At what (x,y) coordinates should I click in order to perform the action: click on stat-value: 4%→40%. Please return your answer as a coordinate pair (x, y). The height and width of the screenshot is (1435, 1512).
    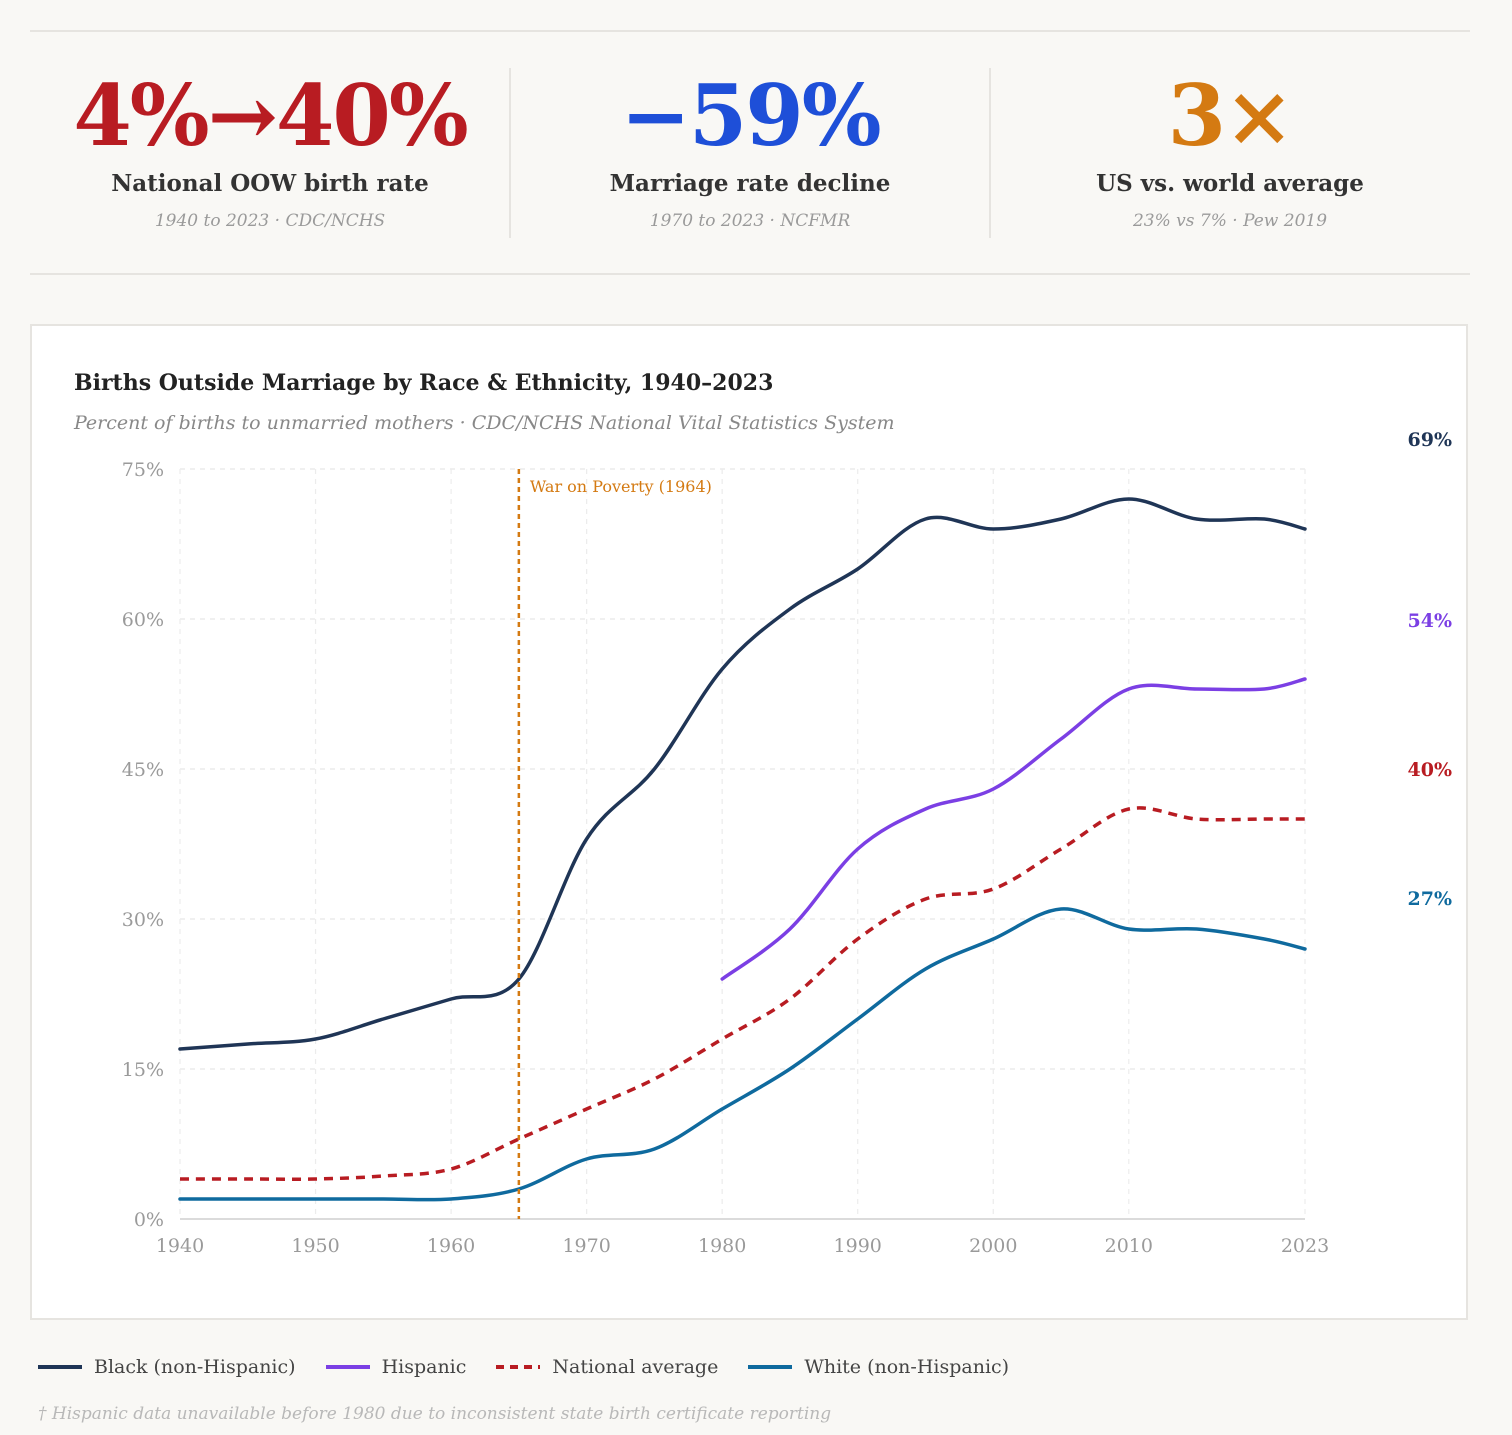
    Looking at the image, I should click on (270, 115).